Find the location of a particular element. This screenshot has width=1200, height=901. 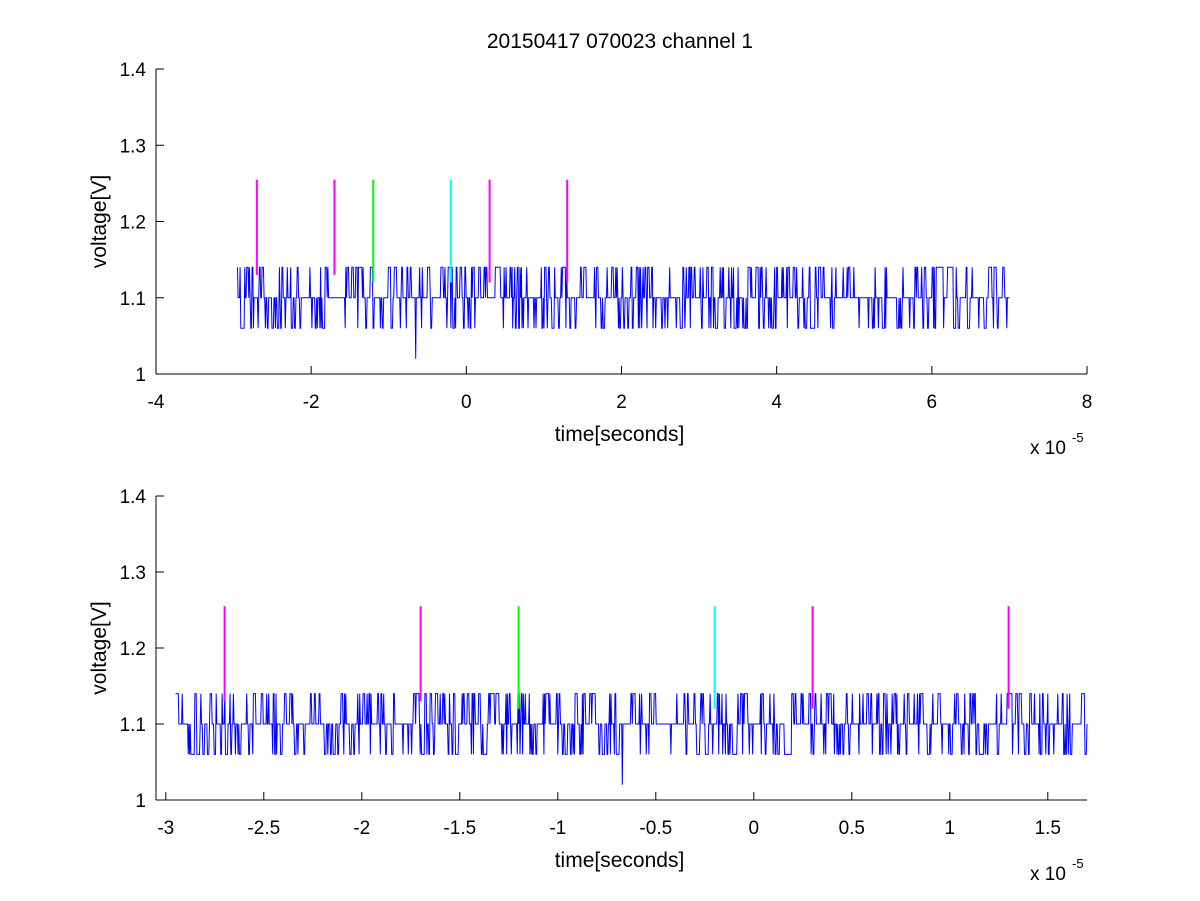

top-x-axis-label: time[seconds] is located at coordinates (620, 434).